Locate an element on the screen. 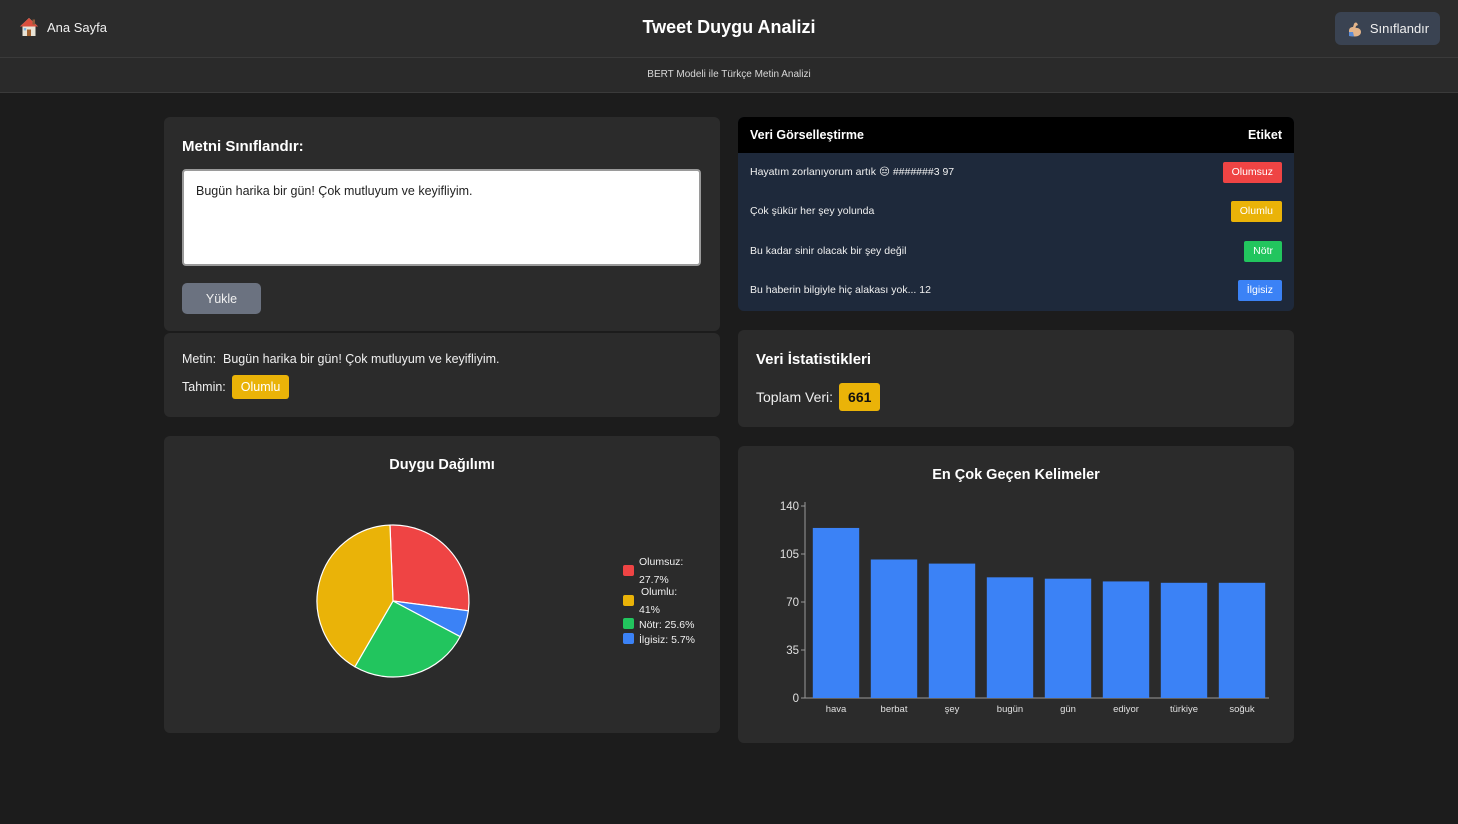 This screenshot has height=824, width=1458. y-tick-label: 0 is located at coordinates (796, 699).